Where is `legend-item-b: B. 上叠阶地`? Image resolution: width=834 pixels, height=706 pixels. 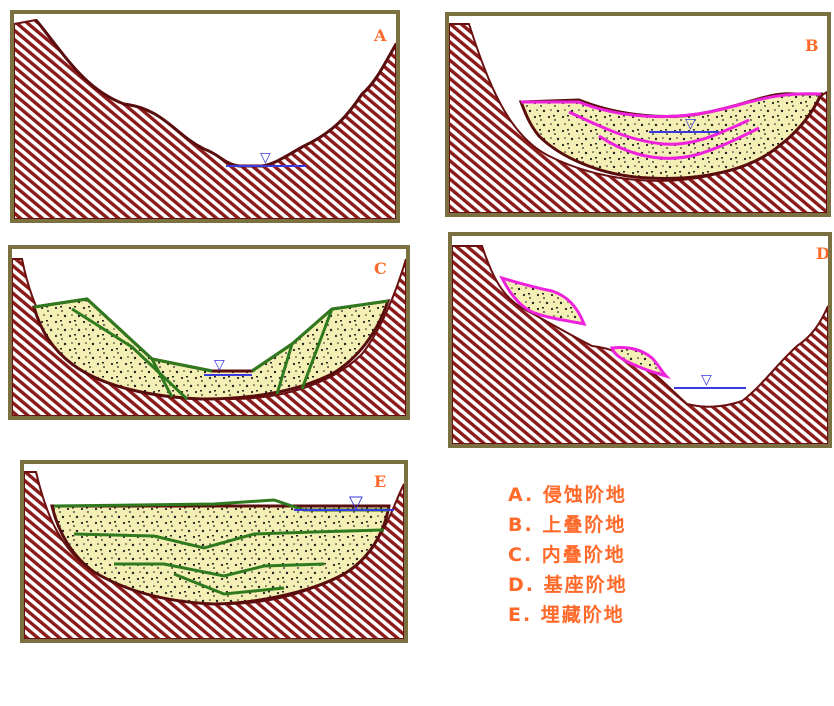 legend-item-b: B. 上叠阶地 is located at coordinates (567, 525).